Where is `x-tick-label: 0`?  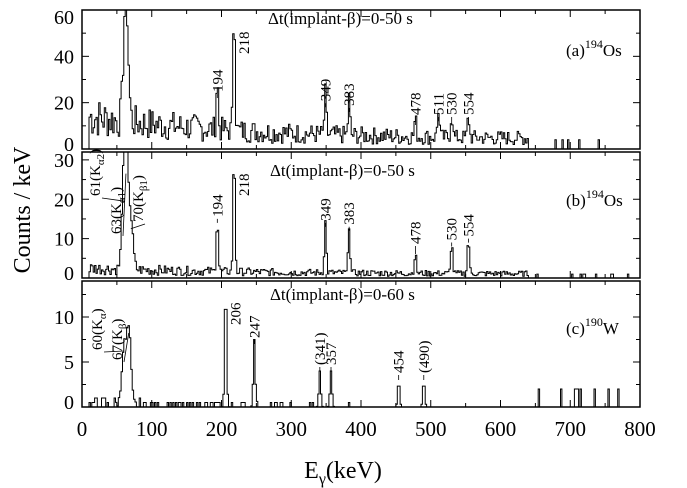 x-tick-label: 0 is located at coordinates (82, 429).